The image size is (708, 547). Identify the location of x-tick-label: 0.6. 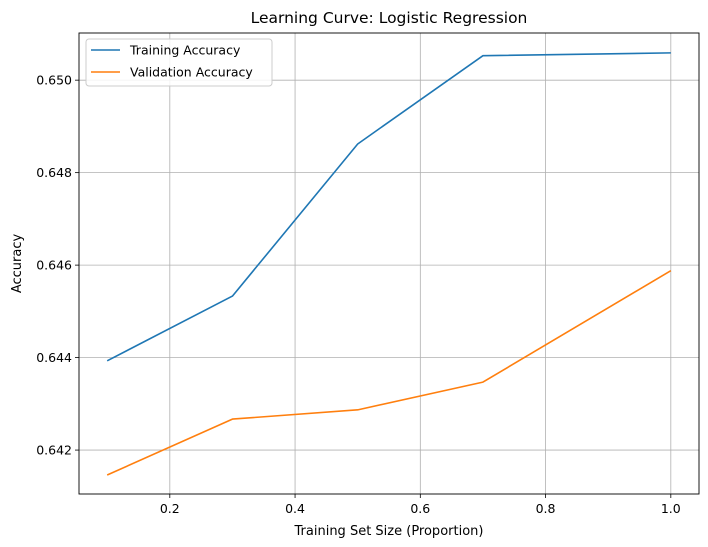
(420, 508).